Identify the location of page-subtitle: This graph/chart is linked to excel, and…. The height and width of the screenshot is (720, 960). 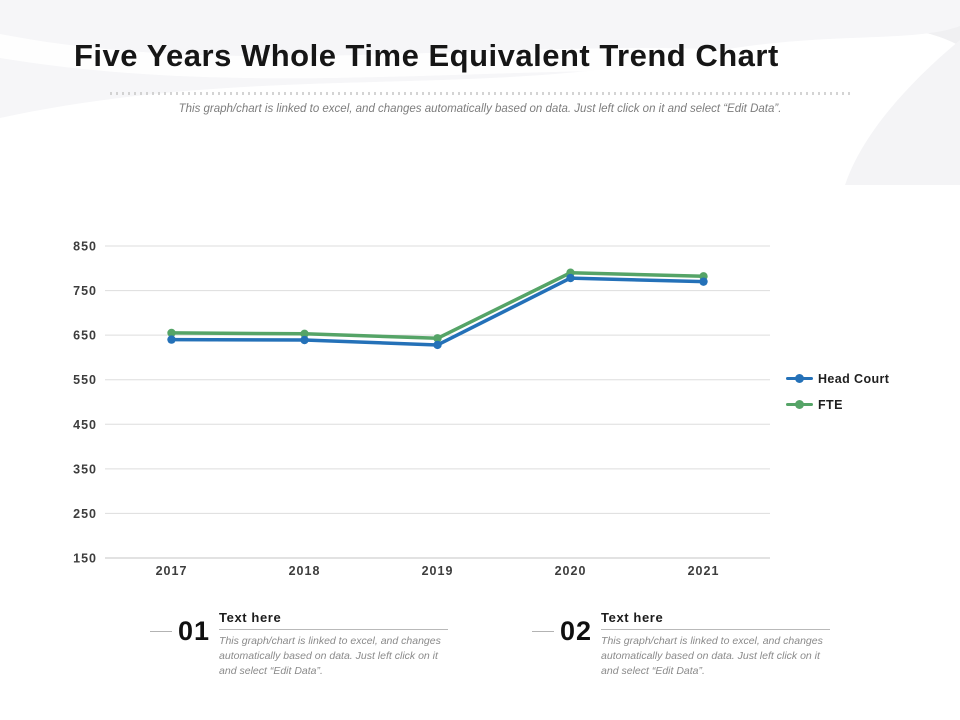
(480, 109).